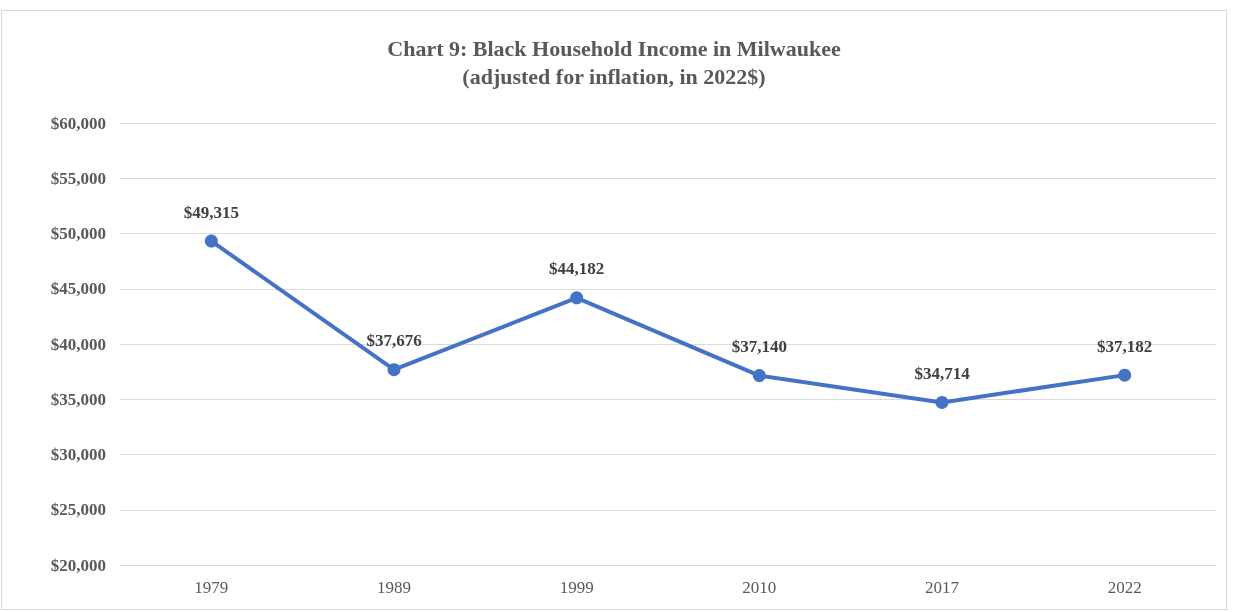 This screenshot has width=1239, height=612. What do you see at coordinates (942, 373) in the screenshot?
I see `data-label: $34,714` at bounding box center [942, 373].